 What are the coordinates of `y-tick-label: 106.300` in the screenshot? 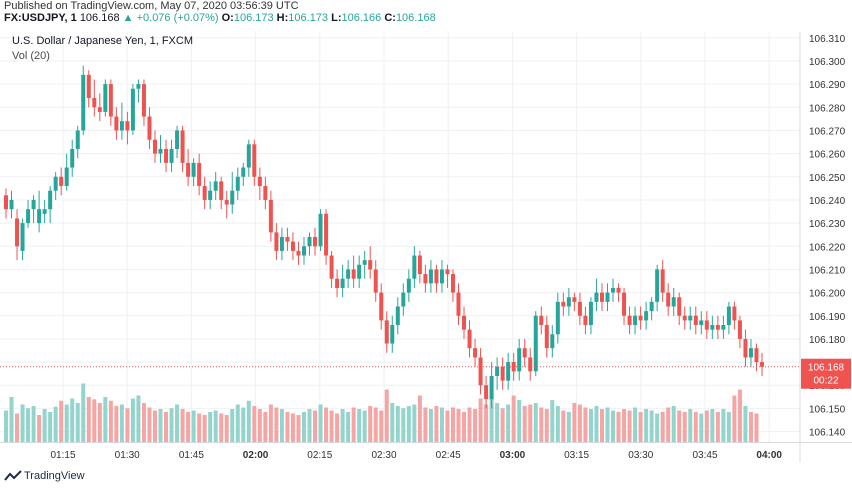 It's located at (827, 62).